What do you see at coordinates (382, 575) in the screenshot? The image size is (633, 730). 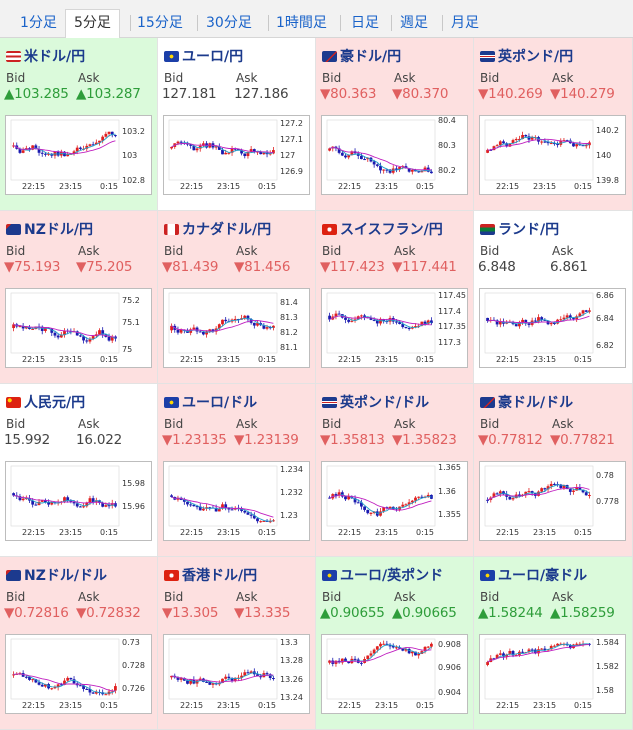 I see `pair-title: ユーロ/英ポンド` at bounding box center [382, 575].